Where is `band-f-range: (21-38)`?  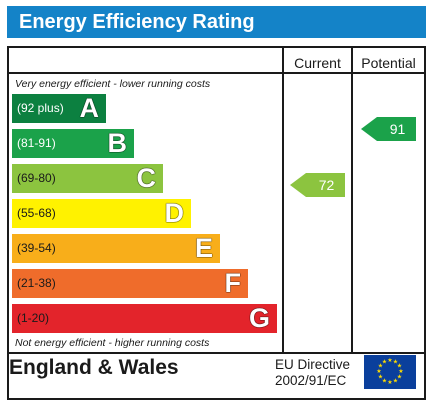
band-f-range: (21-38) is located at coordinates (36, 283).